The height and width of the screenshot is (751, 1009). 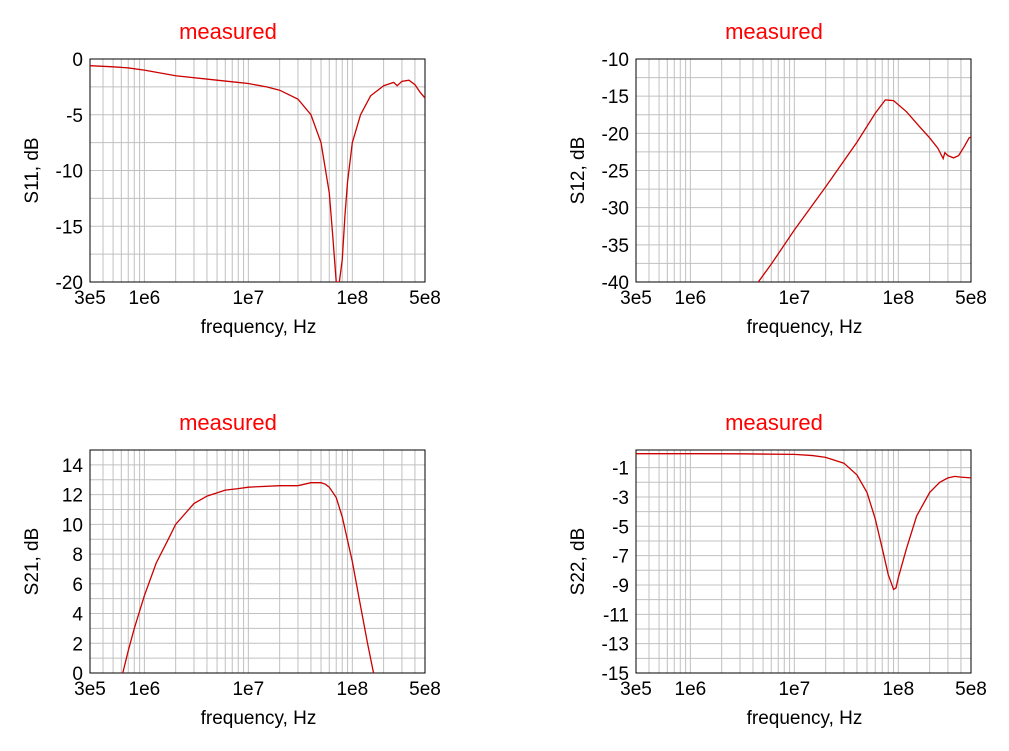 What do you see at coordinates (32, 562) in the screenshot?
I see `y-axis-label: S21, dB` at bounding box center [32, 562].